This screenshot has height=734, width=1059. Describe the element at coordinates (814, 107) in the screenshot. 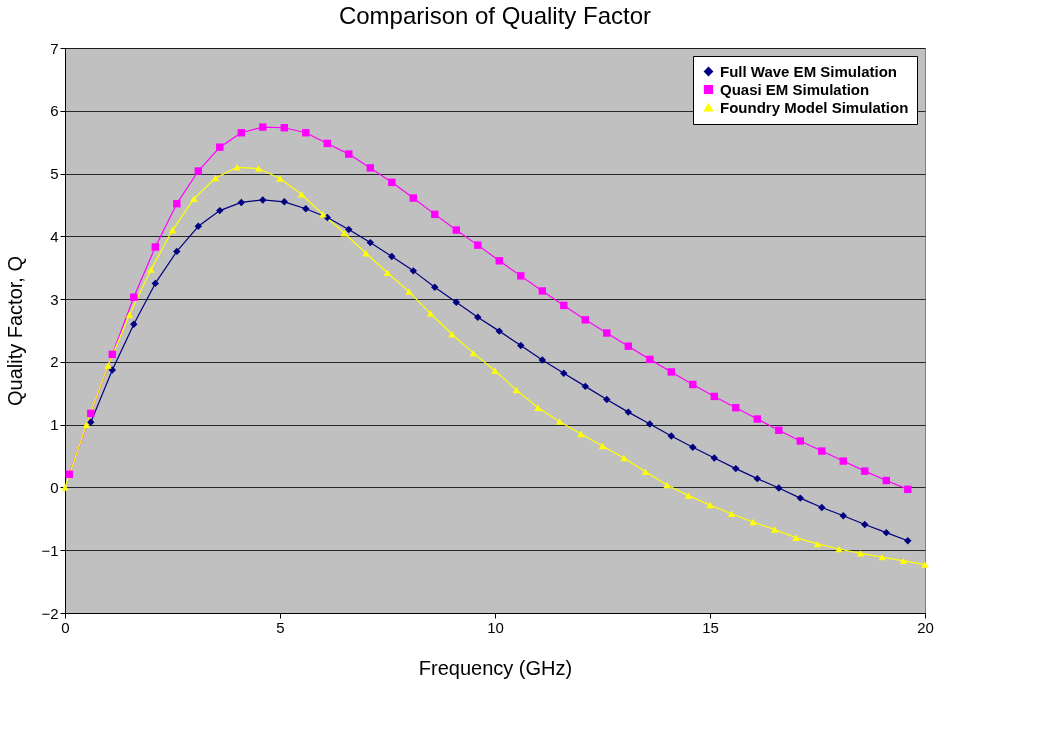

I see `legend-label: Foundry Model Simulation` at that location.